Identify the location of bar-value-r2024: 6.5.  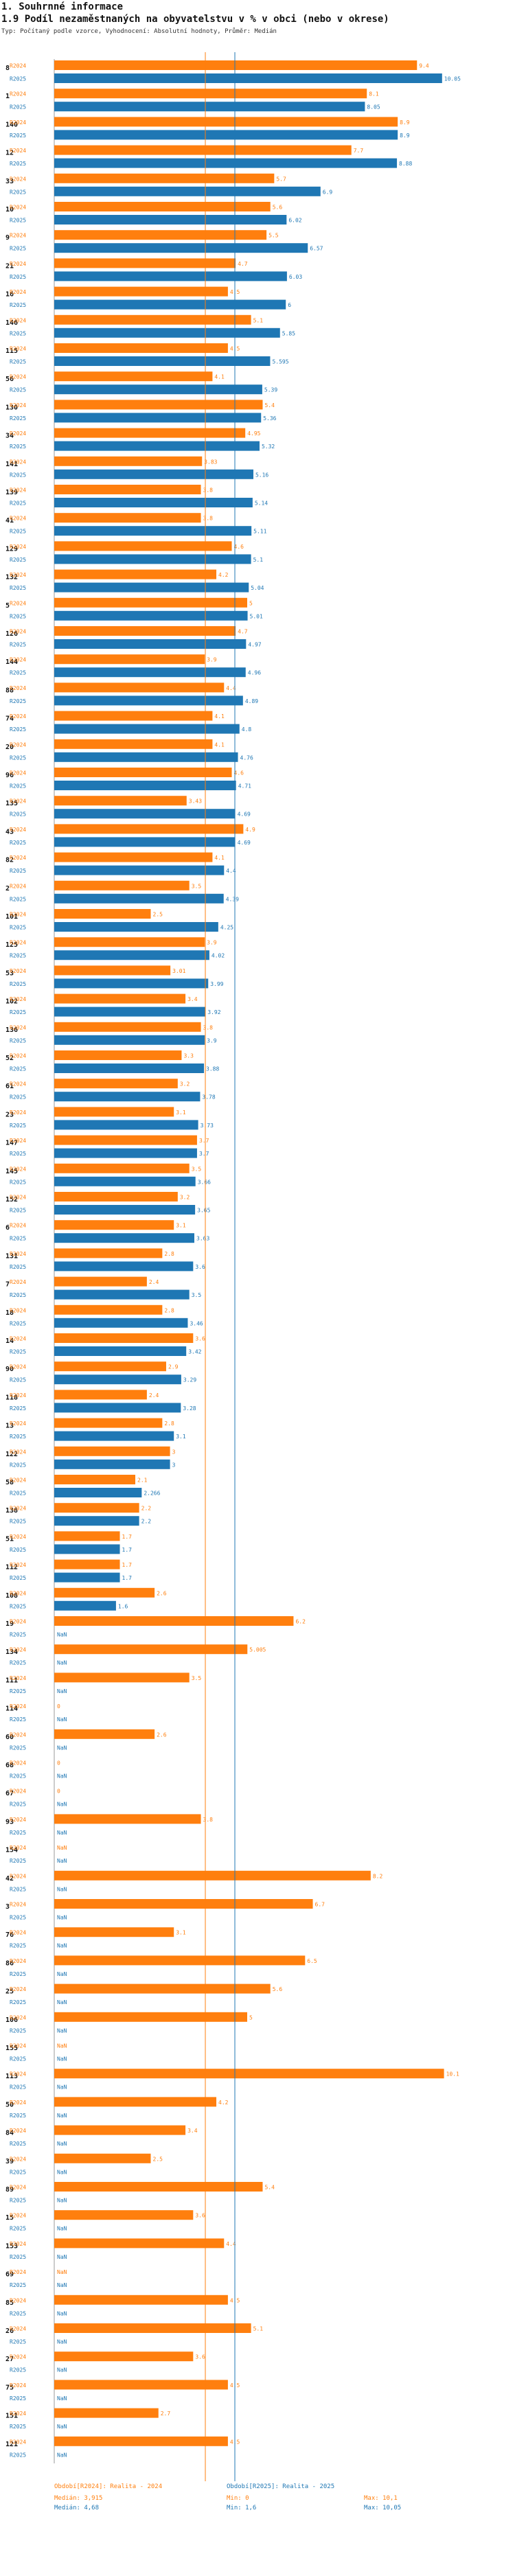
(312, 1961).